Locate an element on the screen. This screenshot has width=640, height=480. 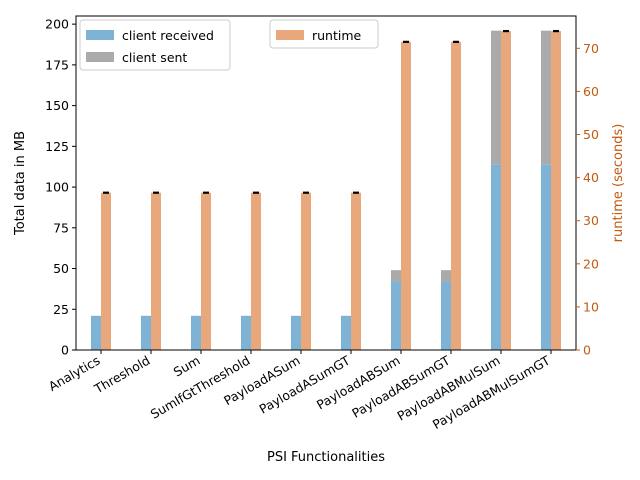
right-tick-label: 10 is located at coordinates (591, 306).